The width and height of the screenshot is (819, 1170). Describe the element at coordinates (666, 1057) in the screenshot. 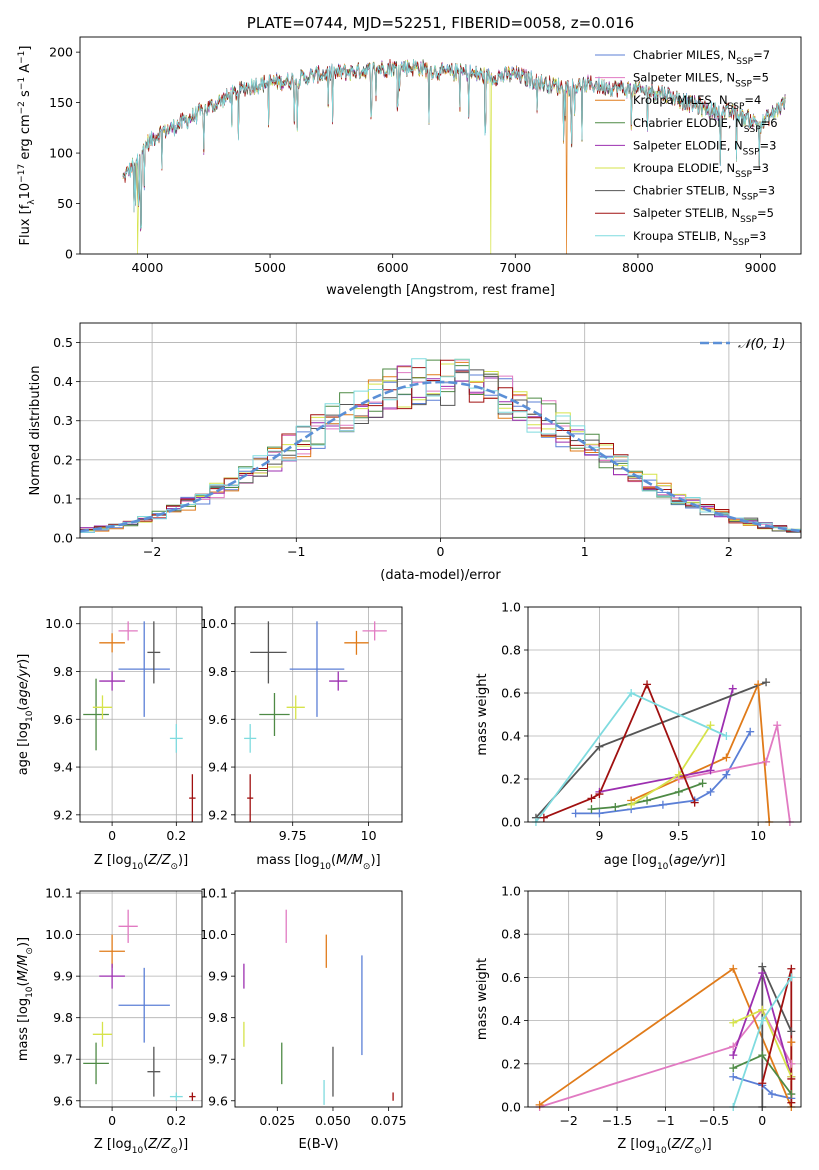

I see `weight-line-salpeter-miles` at that location.